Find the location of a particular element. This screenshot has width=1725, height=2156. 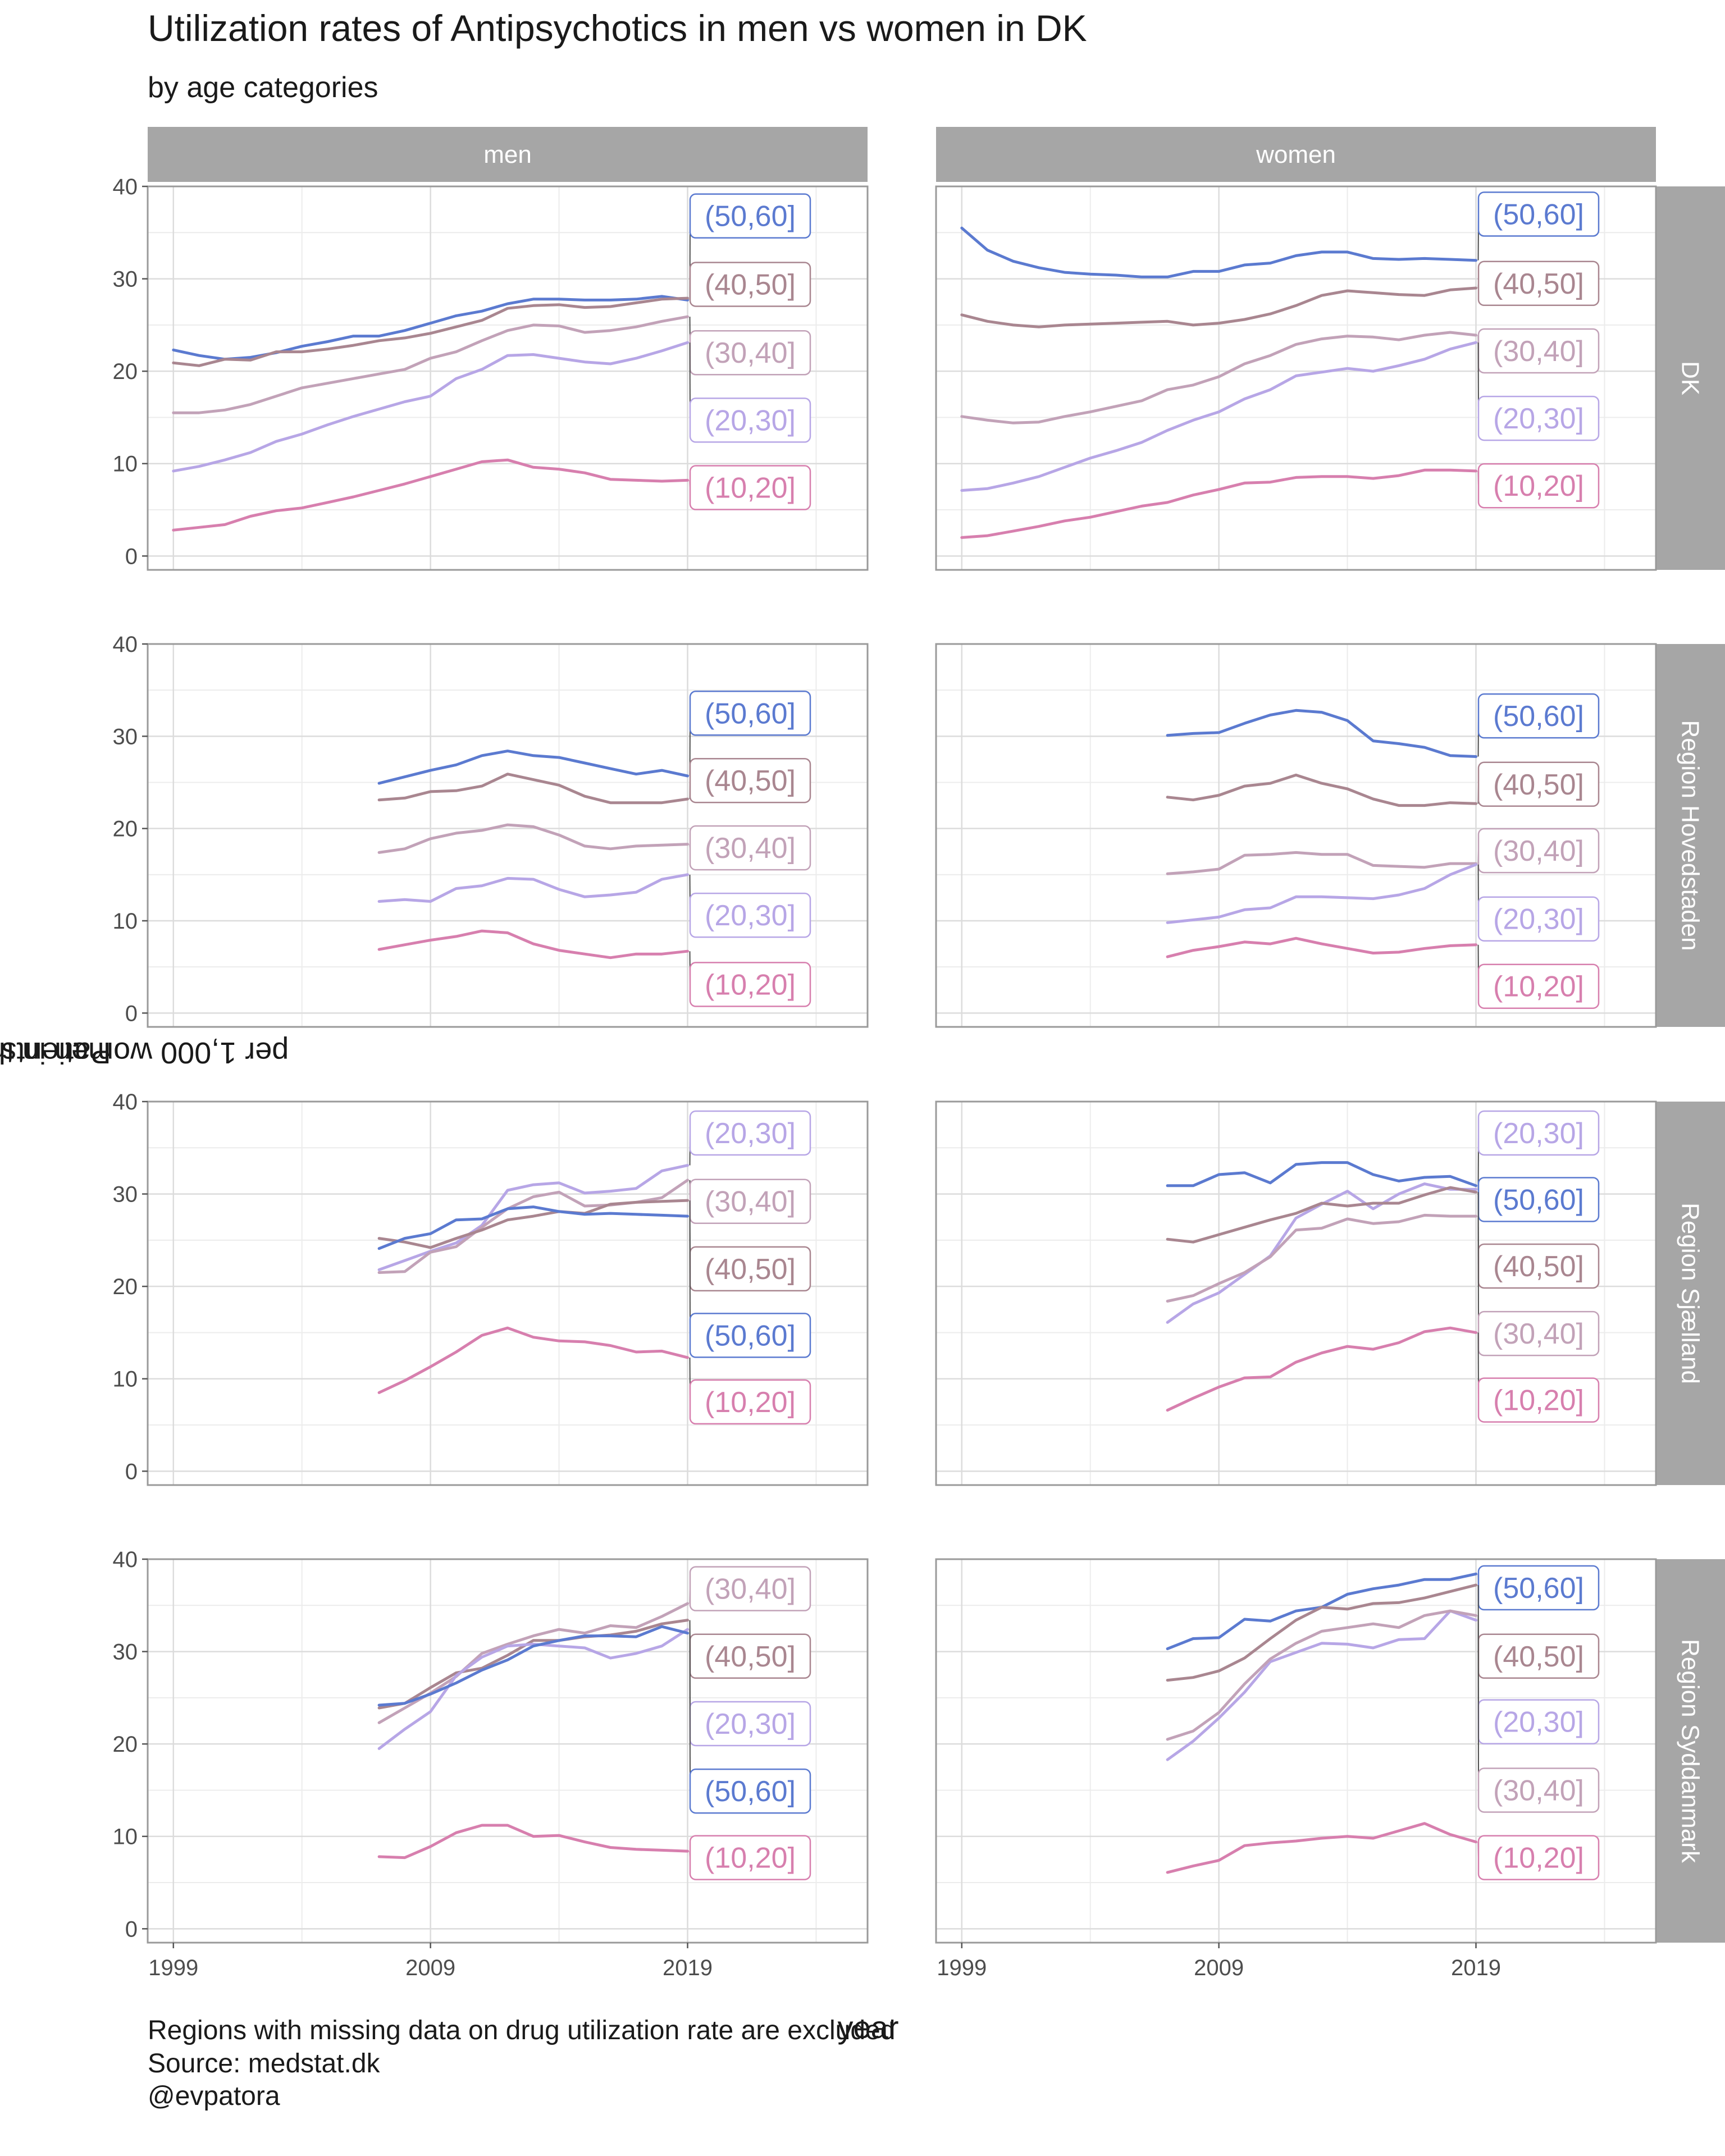

x-tick-label: 1999 is located at coordinates (962, 1968).